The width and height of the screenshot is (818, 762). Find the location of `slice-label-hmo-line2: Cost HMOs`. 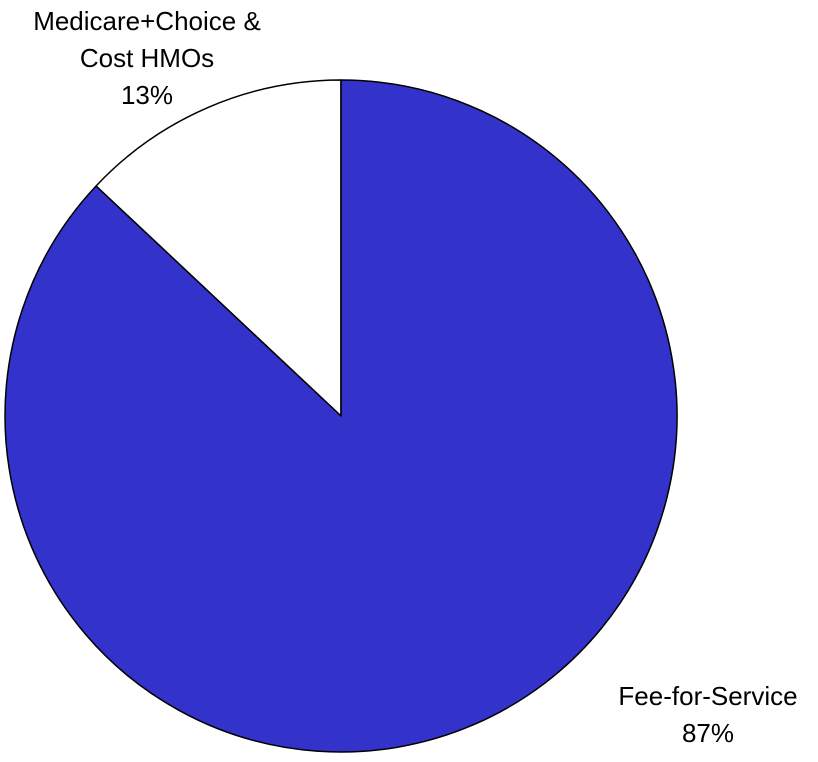

slice-label-hmo-line2: Cost HMOs is located at coordinates (147, 58).